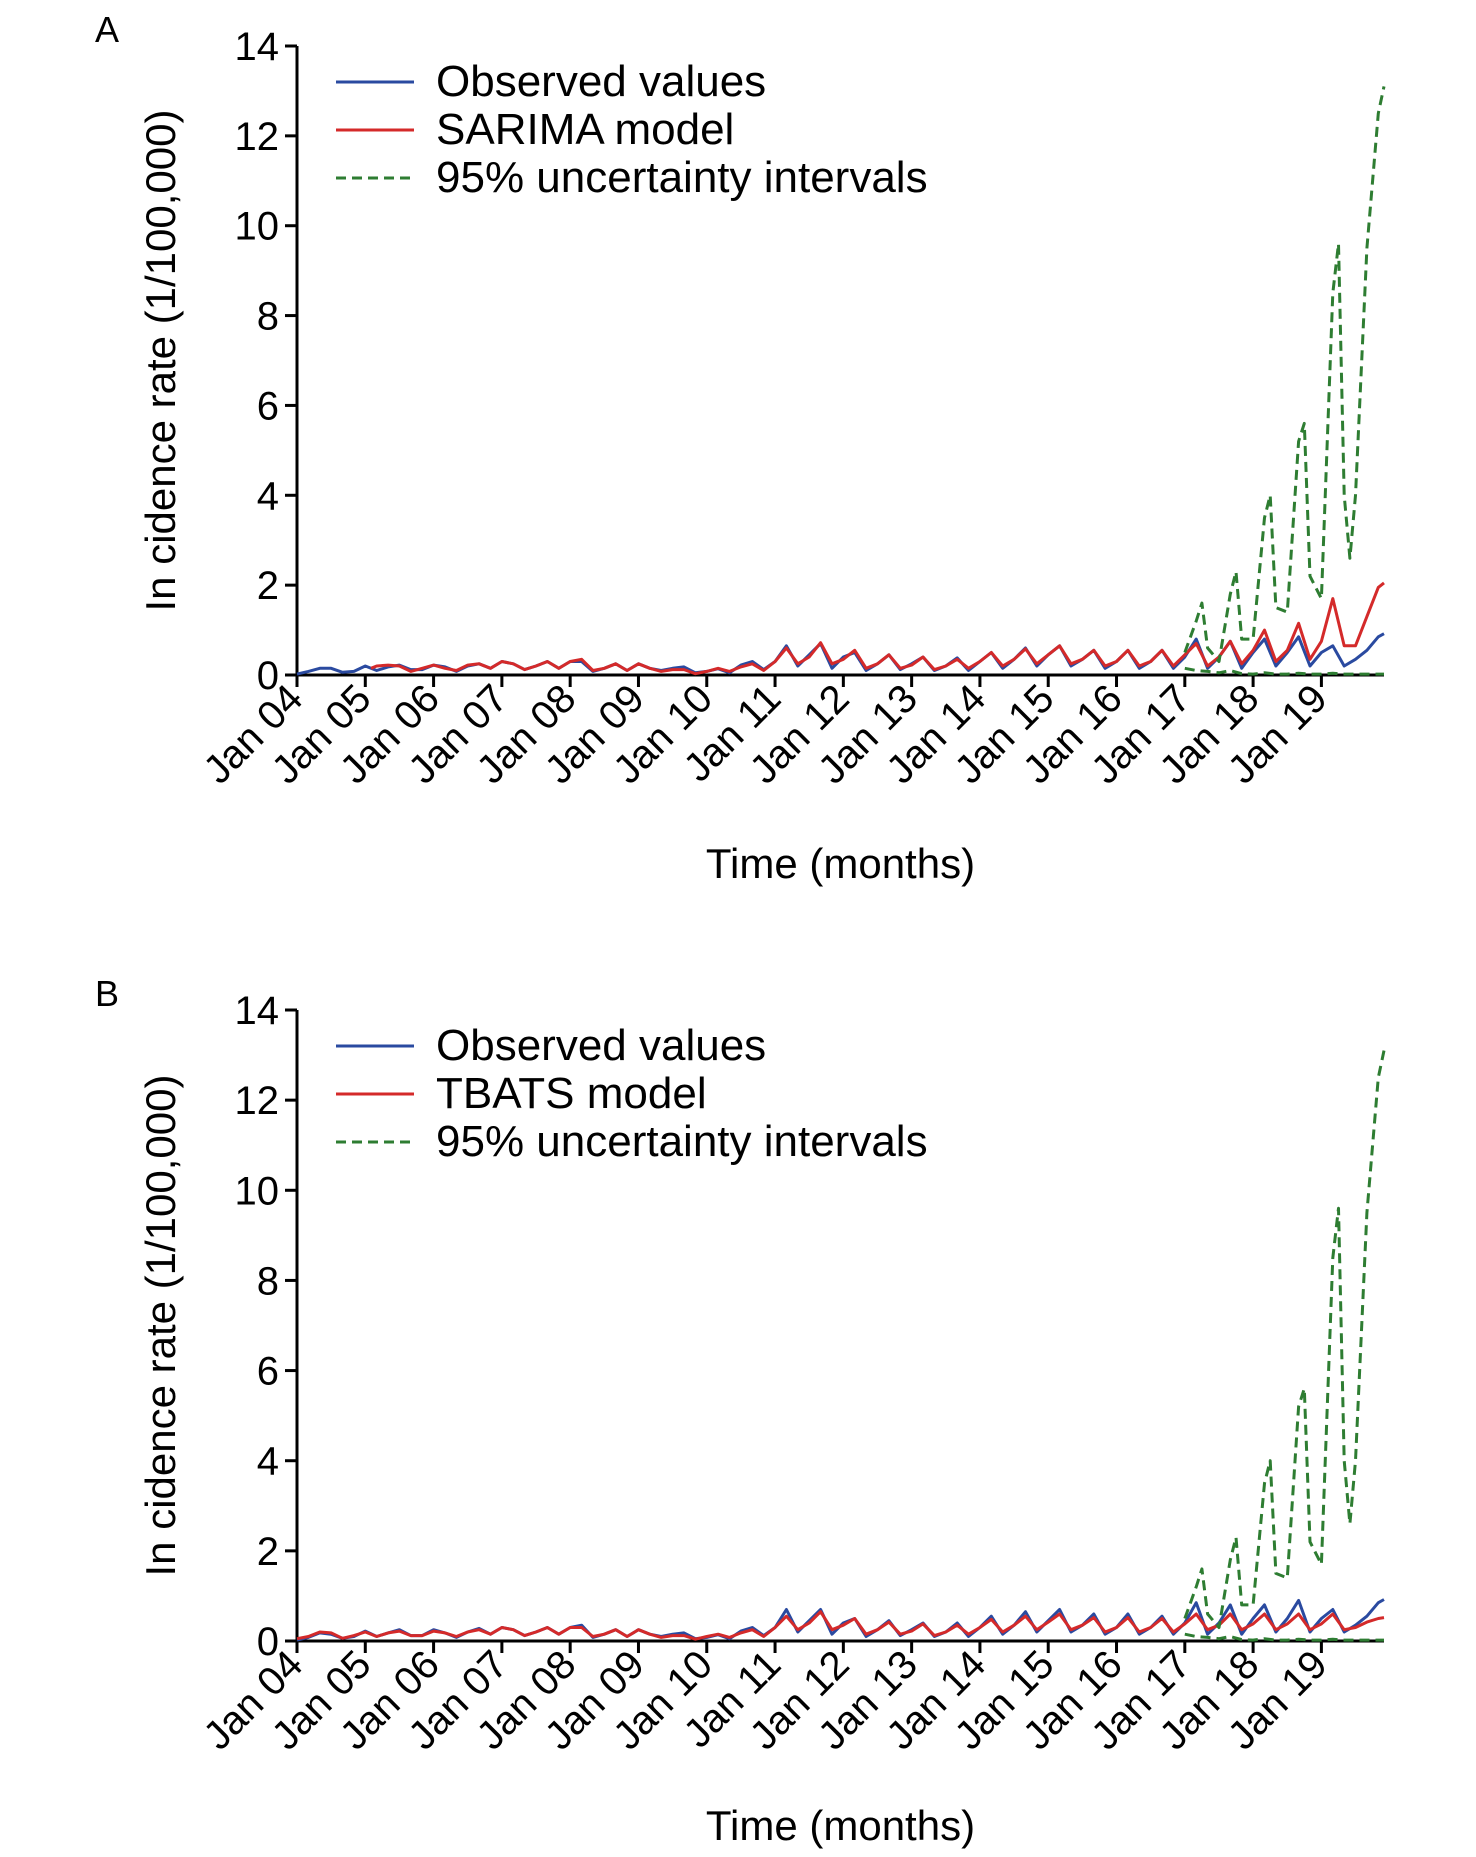  Describe the element at coordinates (107, 29) in the screenshot. I see `panel-label: A` at that location.